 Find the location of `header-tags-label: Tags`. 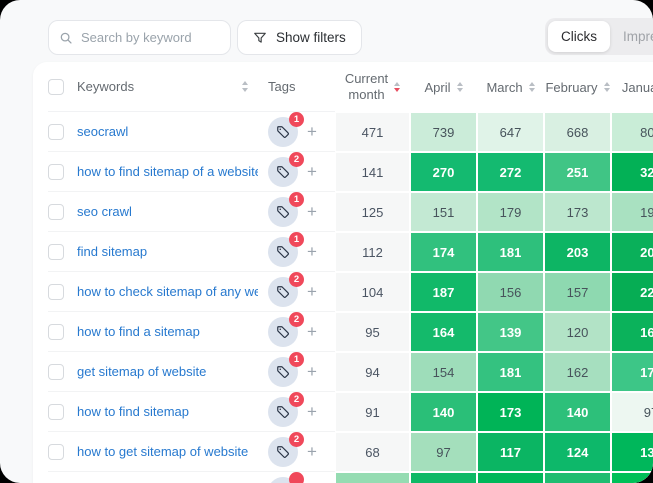

header-tags-label: Tags is located at coordinates (282, 86).